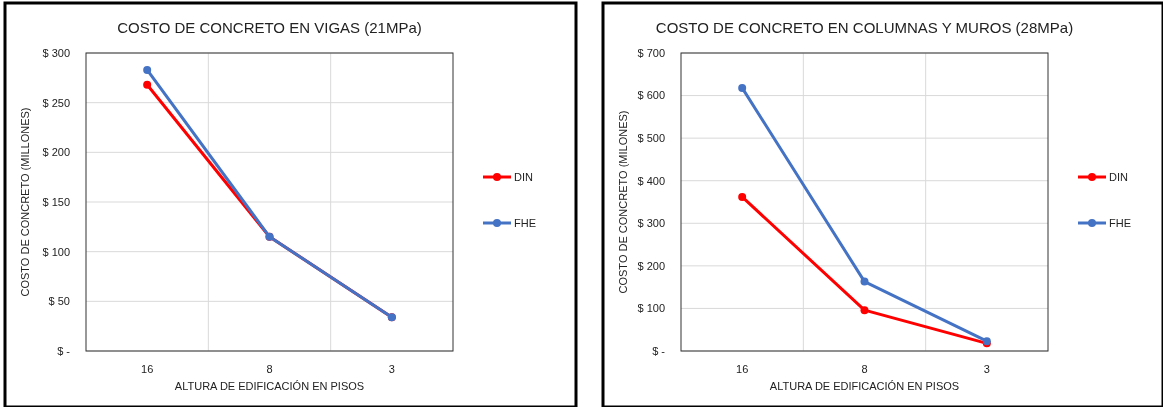 The height and width of the screenshot is (407, 1163). What do you see at coordinates (651, 95) in the screenshot?
I see `y-tick-label: $ 600` at bounding box center [651, 95].